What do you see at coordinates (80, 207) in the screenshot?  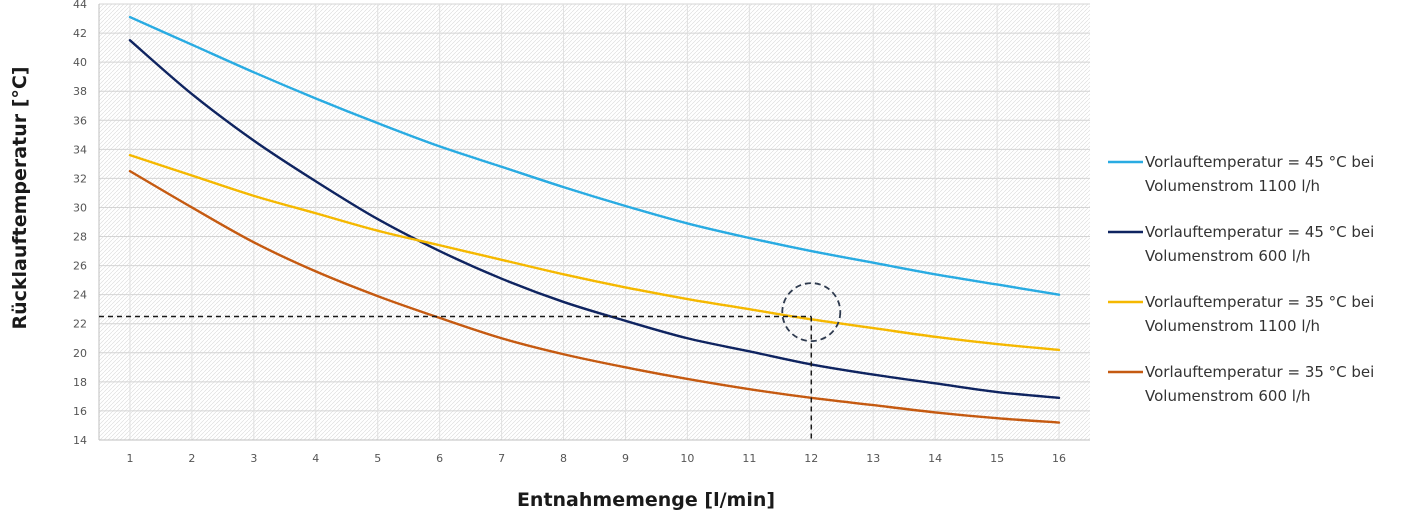 I see `y-tick-label: 30` at bounding box center [80, 207].